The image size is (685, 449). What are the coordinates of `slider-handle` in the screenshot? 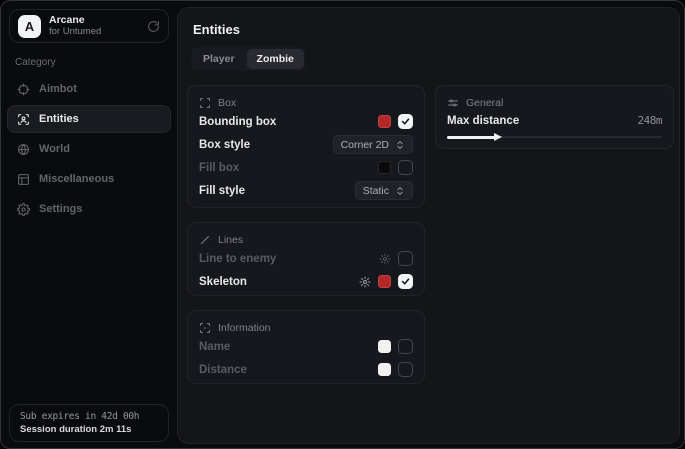 It's located at (498, 136).